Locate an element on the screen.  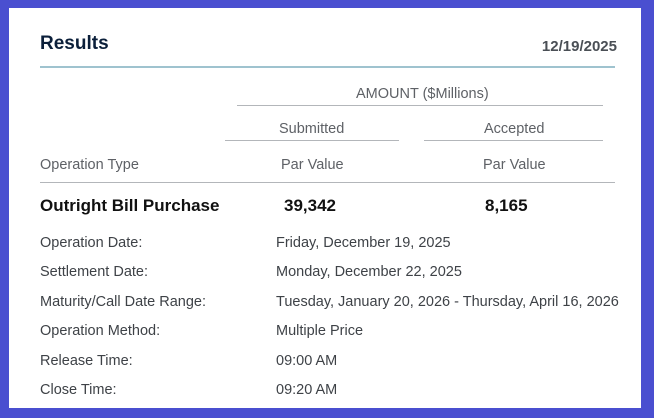
submitted-heading: Submitted is located at coordinates (312, 129).